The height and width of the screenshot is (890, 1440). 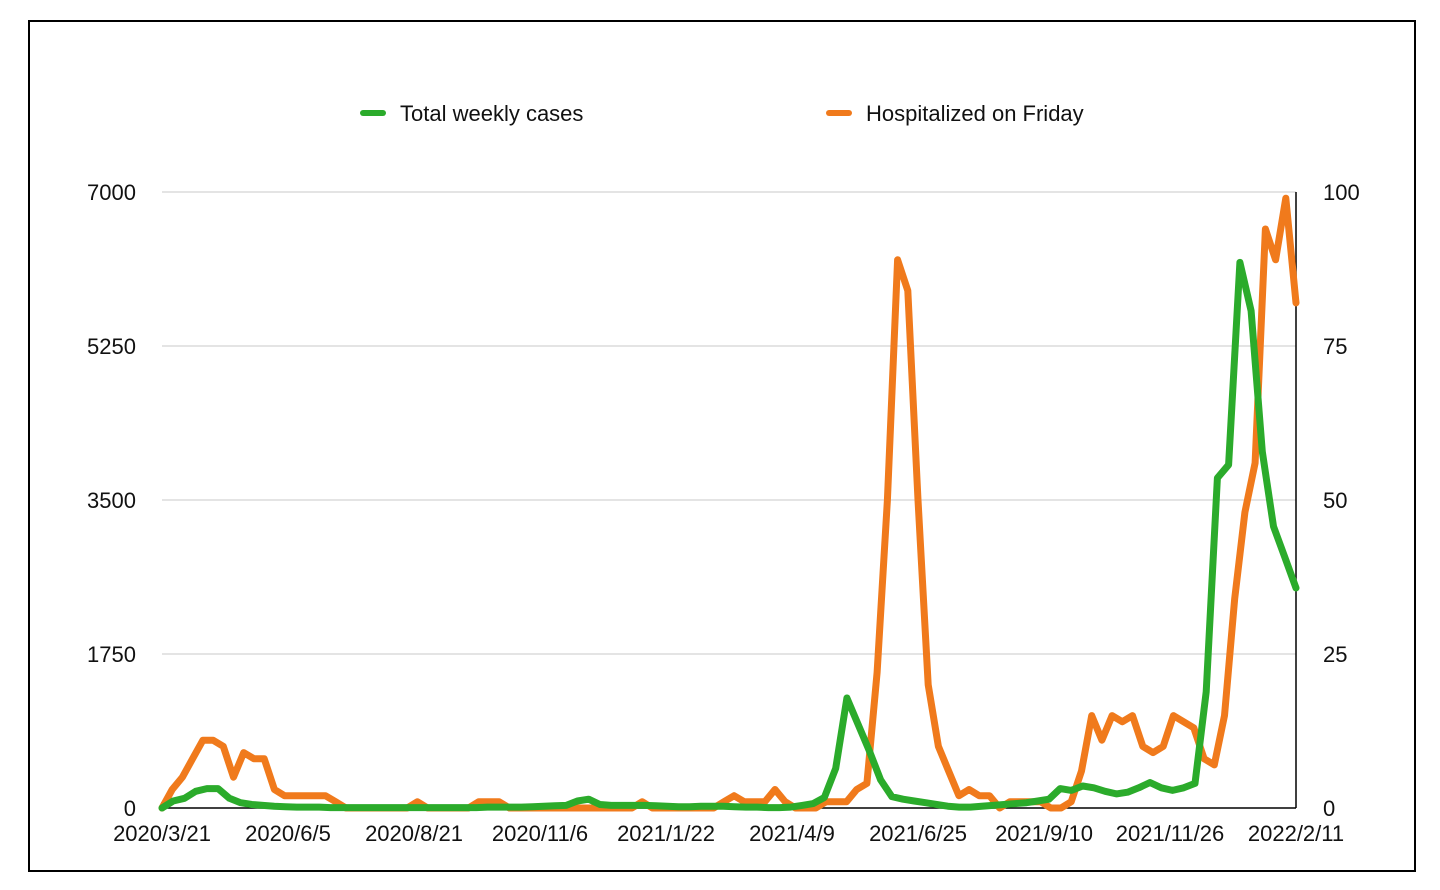 What do you see at coordinates (1335, 346) in the screenshot?
I see `y-right-tick-label: 75` at bounding box center [1335, 346].